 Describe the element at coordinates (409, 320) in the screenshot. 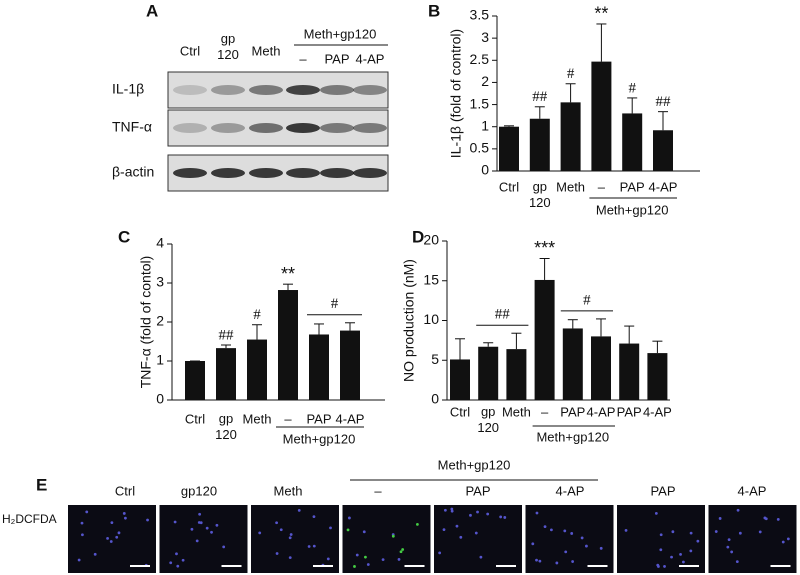

I see `y-axis-label: NO production (nM)` at that location.